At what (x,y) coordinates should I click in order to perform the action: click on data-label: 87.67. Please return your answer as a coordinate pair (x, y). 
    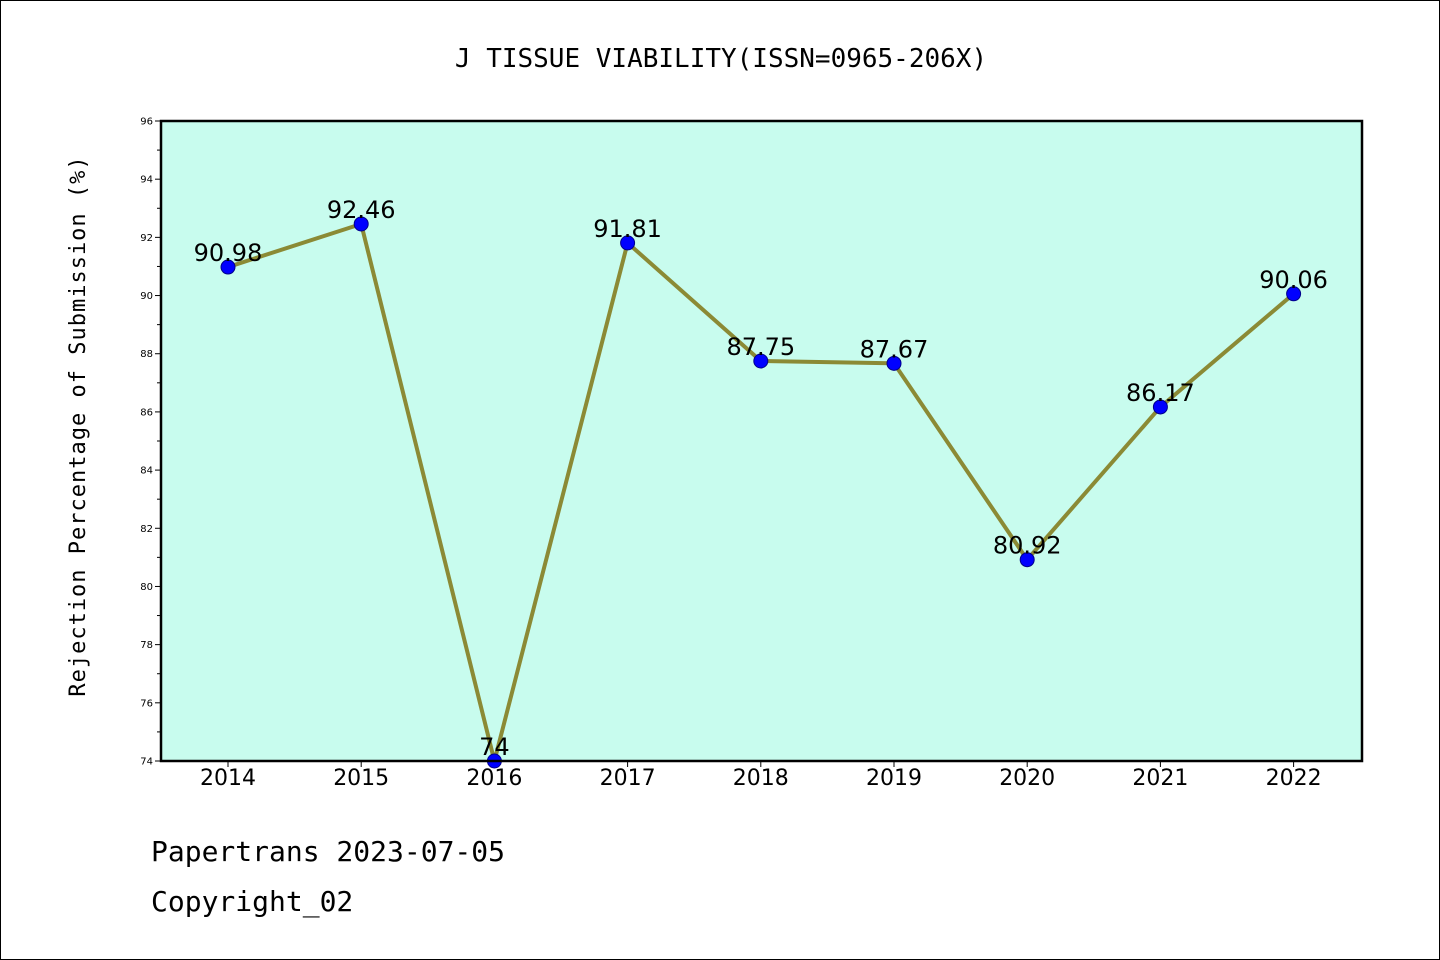
    Looking at the image, I should click on (894, 349).